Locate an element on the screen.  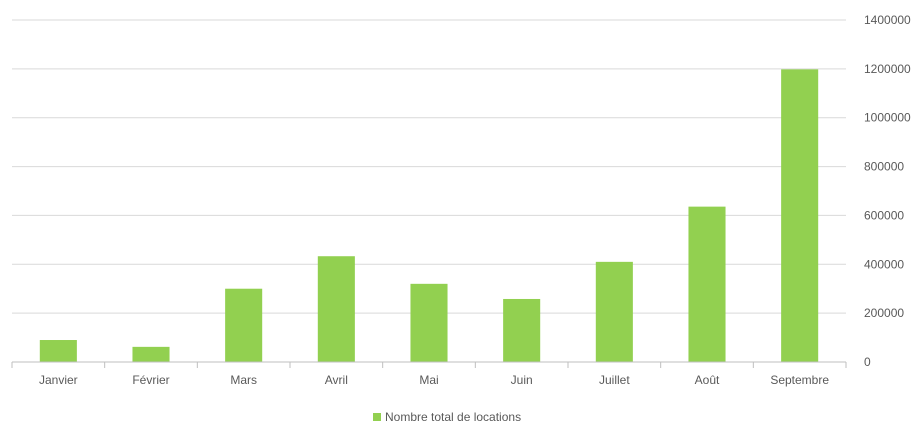
bar-juillet is located at coordinates (614, 311).